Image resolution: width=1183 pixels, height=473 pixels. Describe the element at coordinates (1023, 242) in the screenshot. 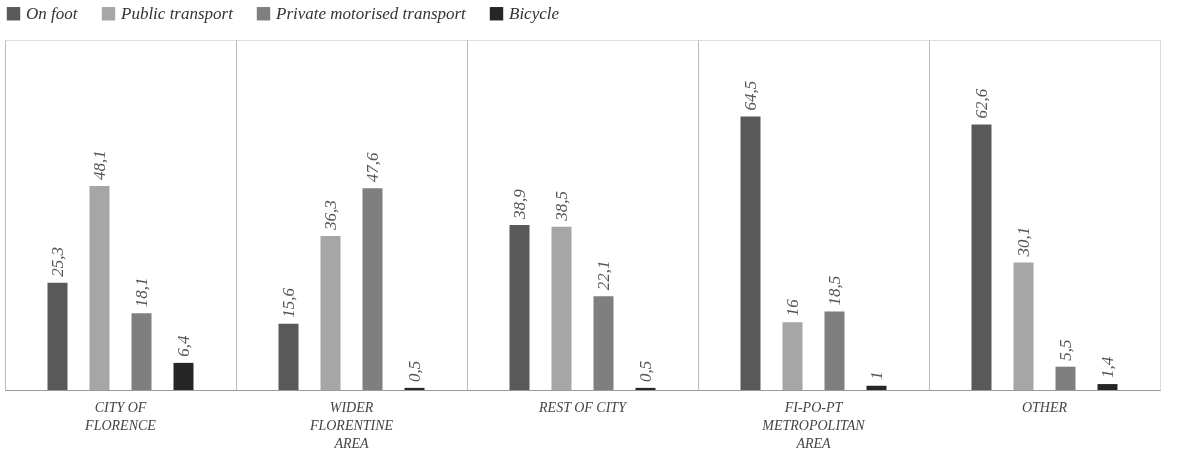

I see `data-label: 30,1` at that location.